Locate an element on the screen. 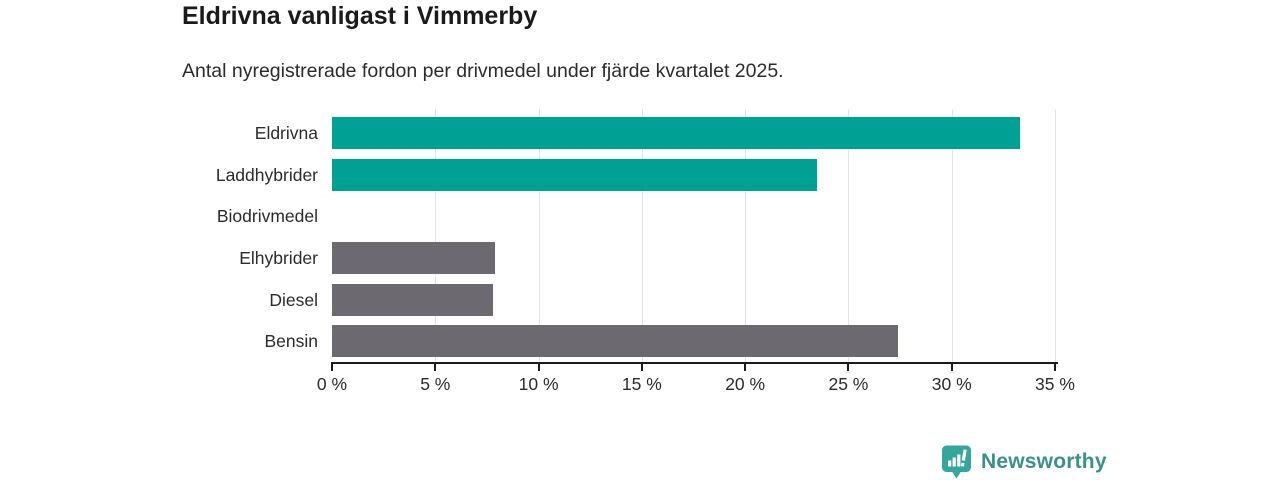 This screenshot has height=480, width=1280. axis-tick-label-35: 35 % is located at coordinates (1055, 384).